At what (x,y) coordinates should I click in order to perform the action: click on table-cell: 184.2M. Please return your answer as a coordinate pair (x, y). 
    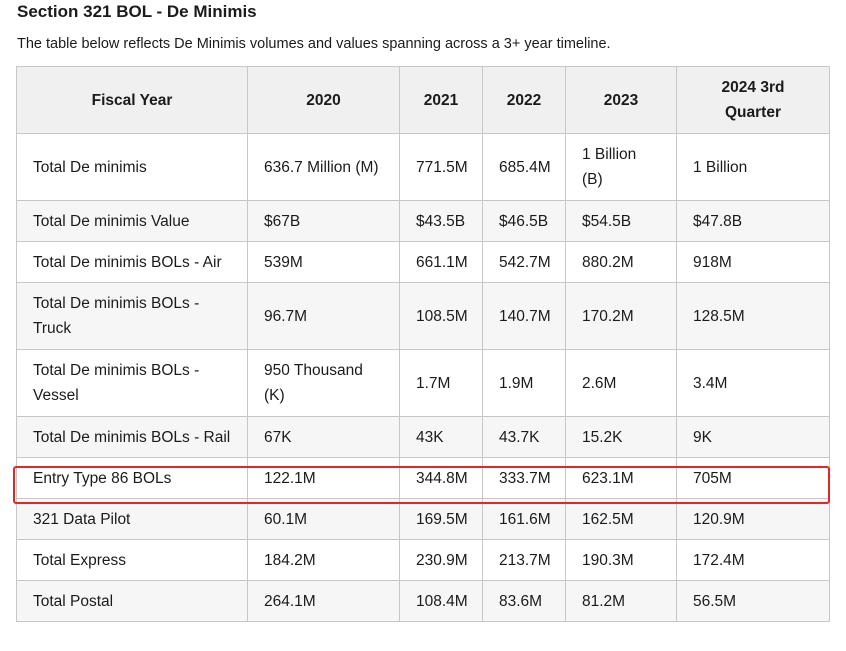
    Looking at the image, I should click on (323, 560).